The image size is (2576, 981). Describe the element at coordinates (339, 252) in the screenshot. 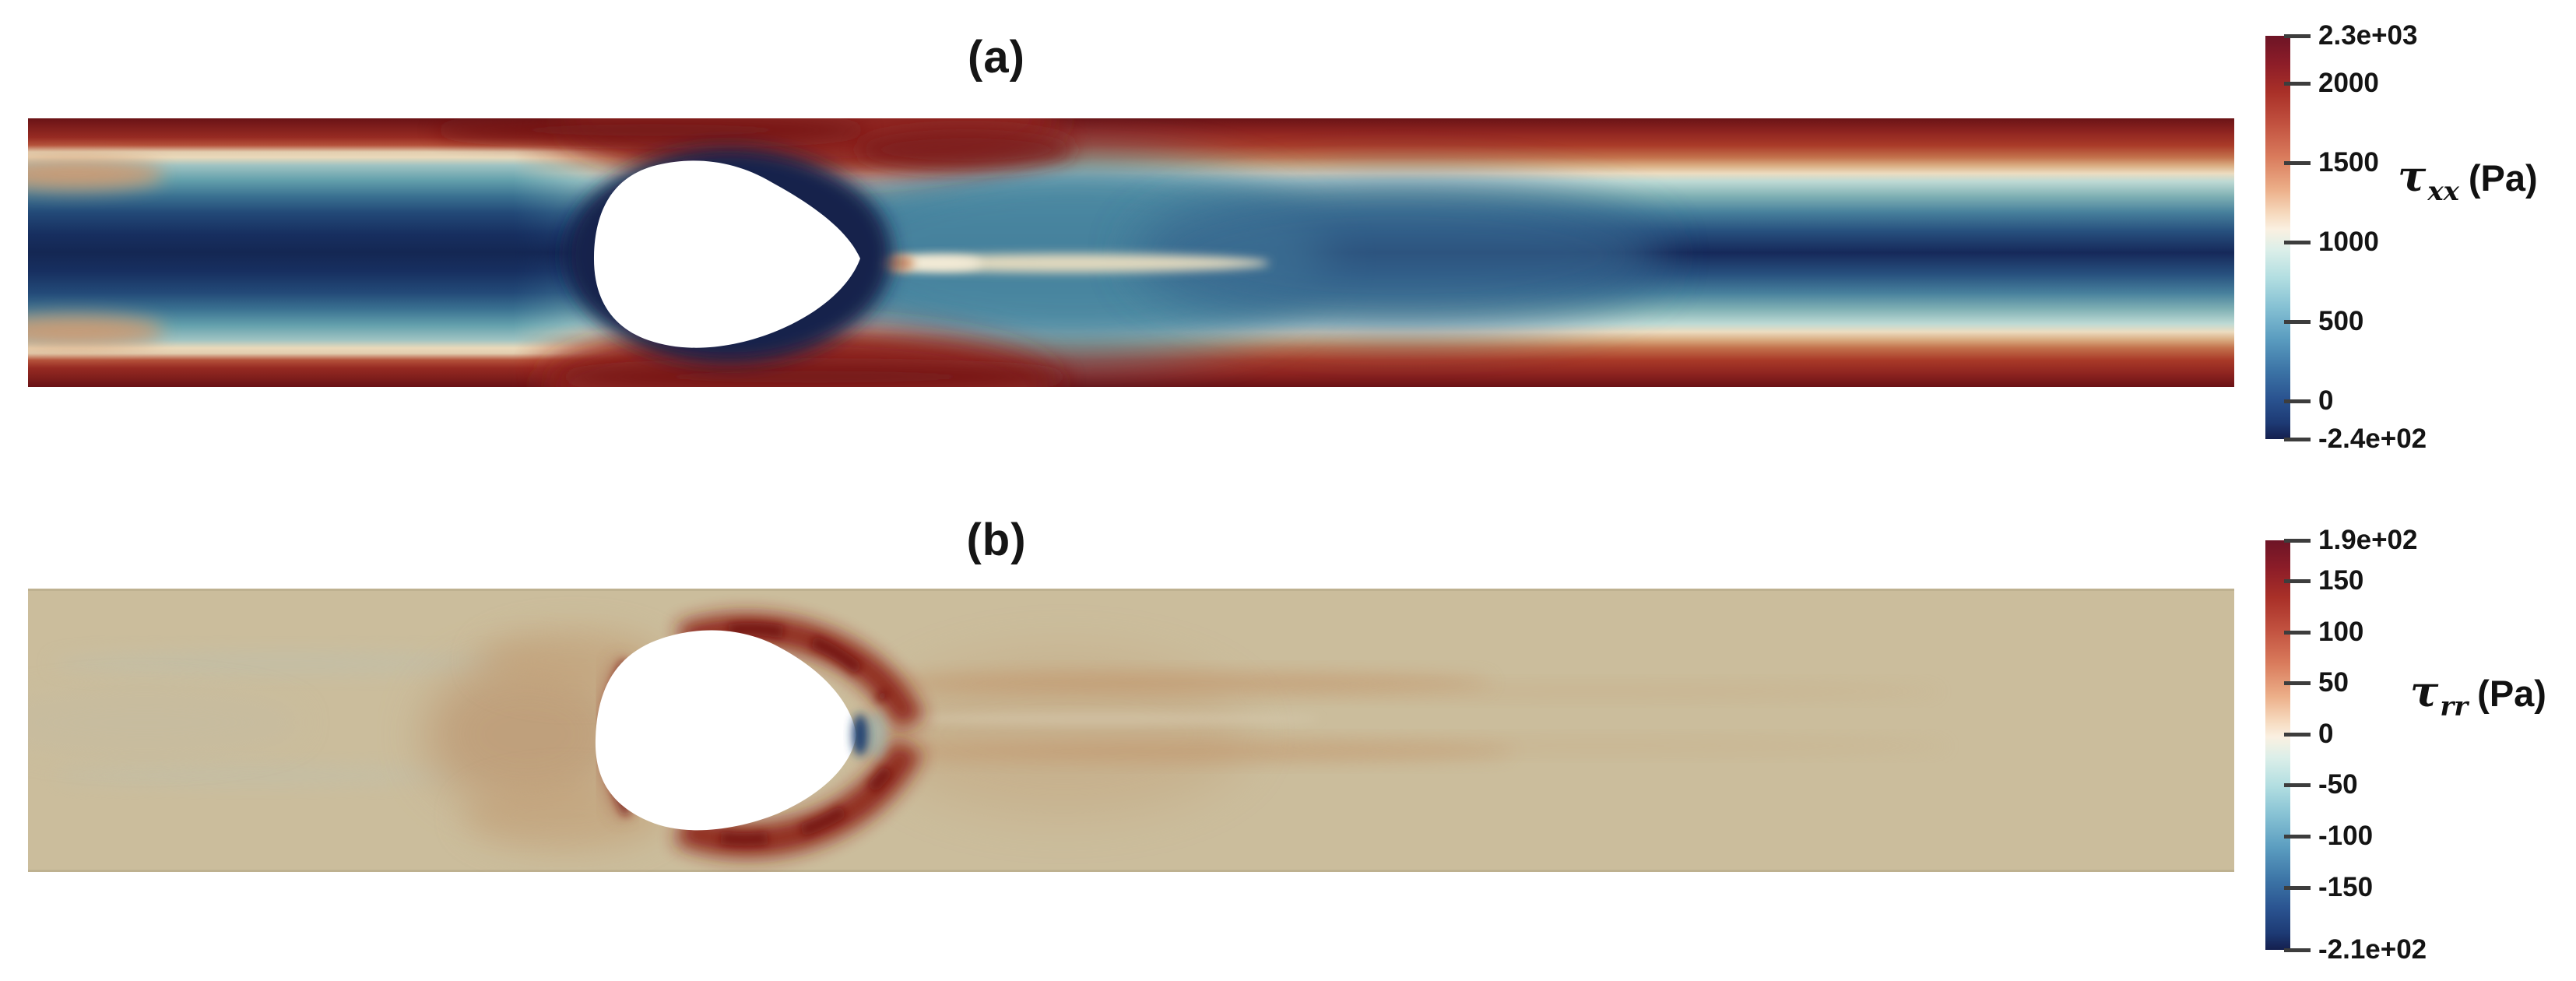

I see `field-a-upstream` at that location.